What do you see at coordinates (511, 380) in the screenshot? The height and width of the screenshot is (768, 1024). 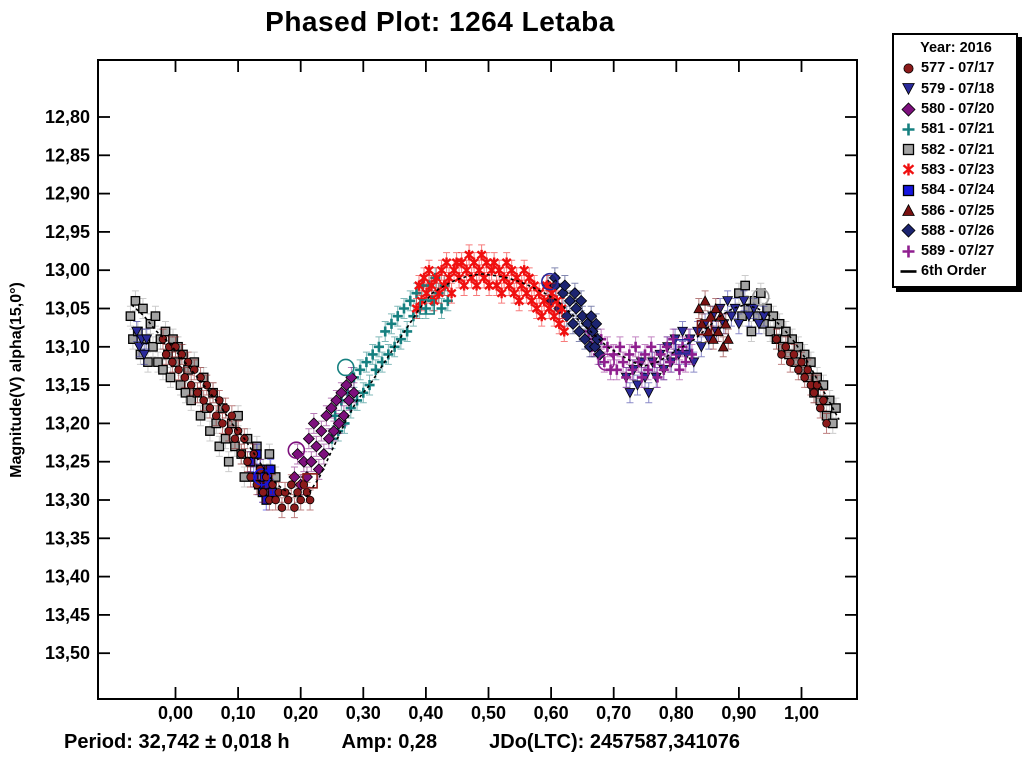 I see `open-markers` at bounding box center [511, 380].